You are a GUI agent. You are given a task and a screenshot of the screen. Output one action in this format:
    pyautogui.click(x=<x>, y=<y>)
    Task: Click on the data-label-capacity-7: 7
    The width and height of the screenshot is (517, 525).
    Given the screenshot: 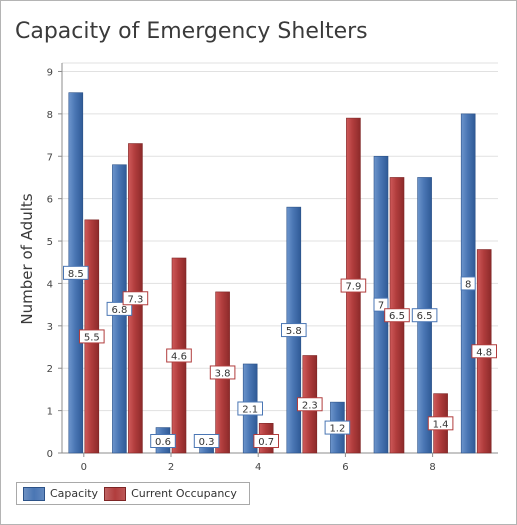 What is the action you would take?
    pyautogui.click(x=381, y=306)
    